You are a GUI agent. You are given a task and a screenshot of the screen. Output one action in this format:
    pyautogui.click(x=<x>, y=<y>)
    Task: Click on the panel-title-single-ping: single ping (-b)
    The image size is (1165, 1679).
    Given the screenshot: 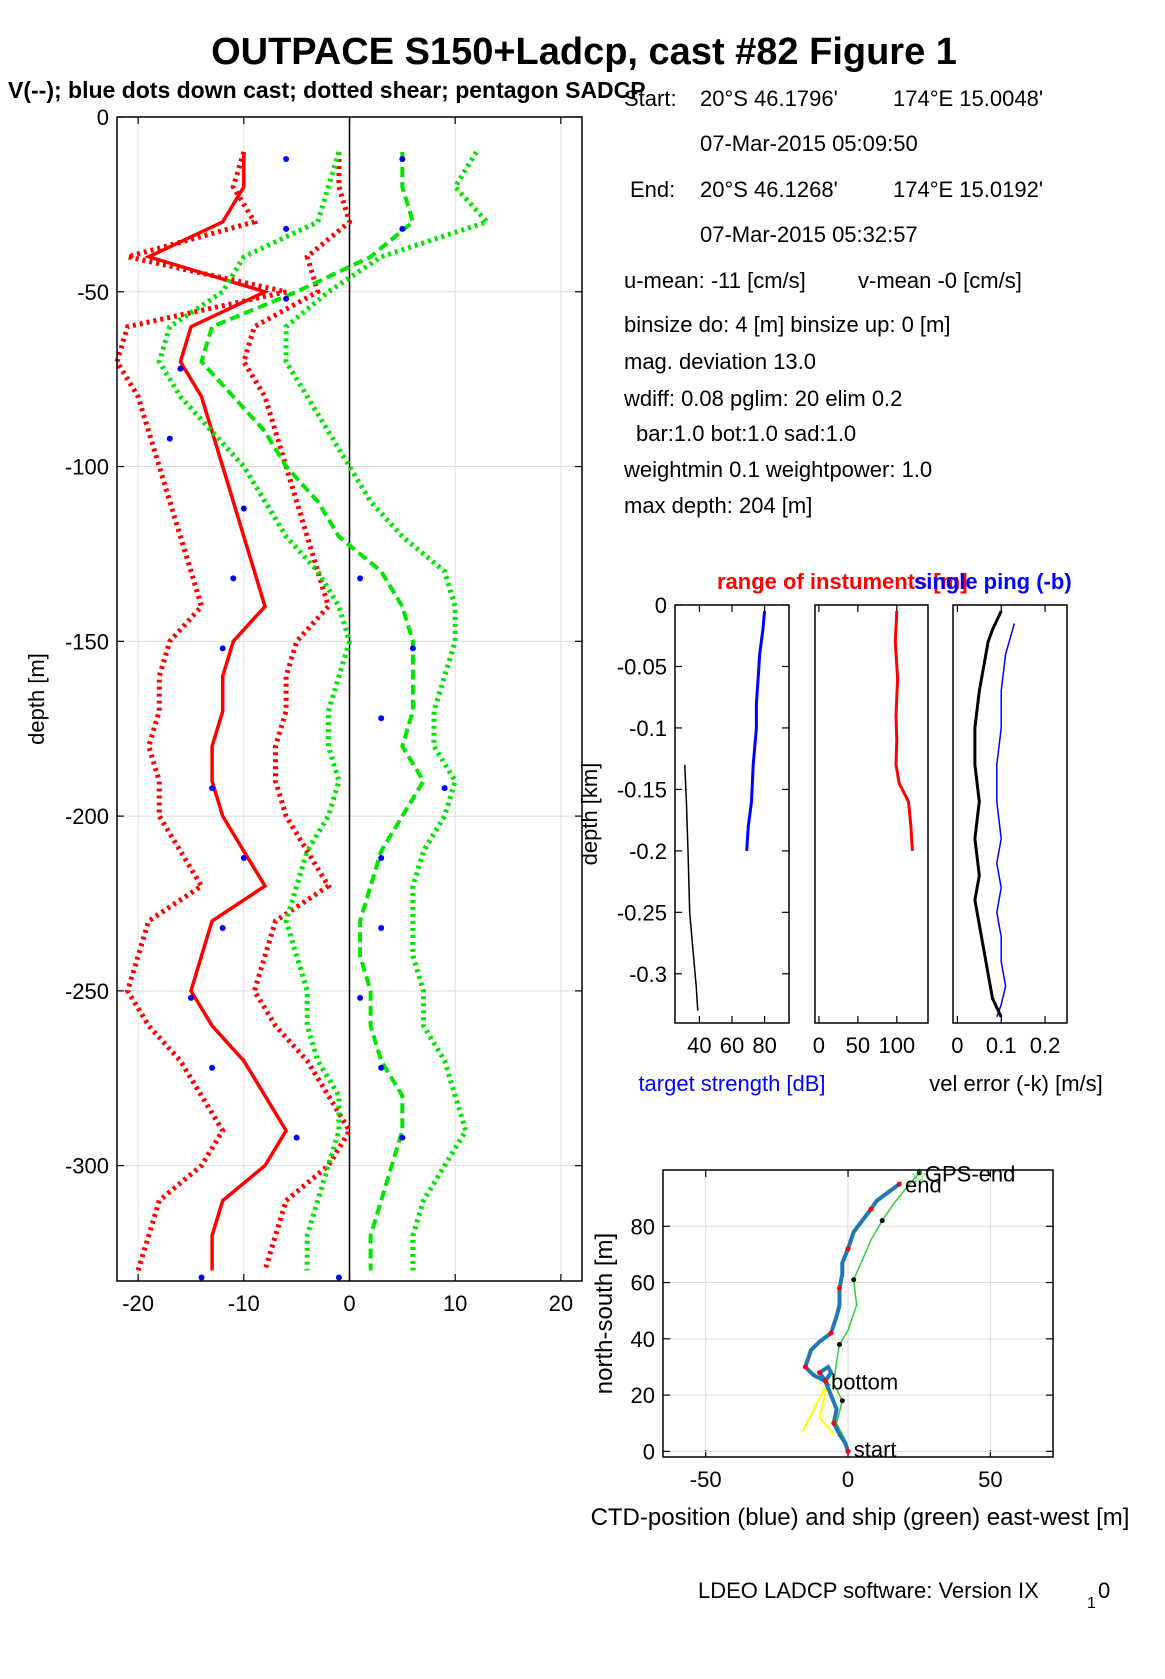 What is the action you would take?
    pyautogui.click(x=993, y=581)
    